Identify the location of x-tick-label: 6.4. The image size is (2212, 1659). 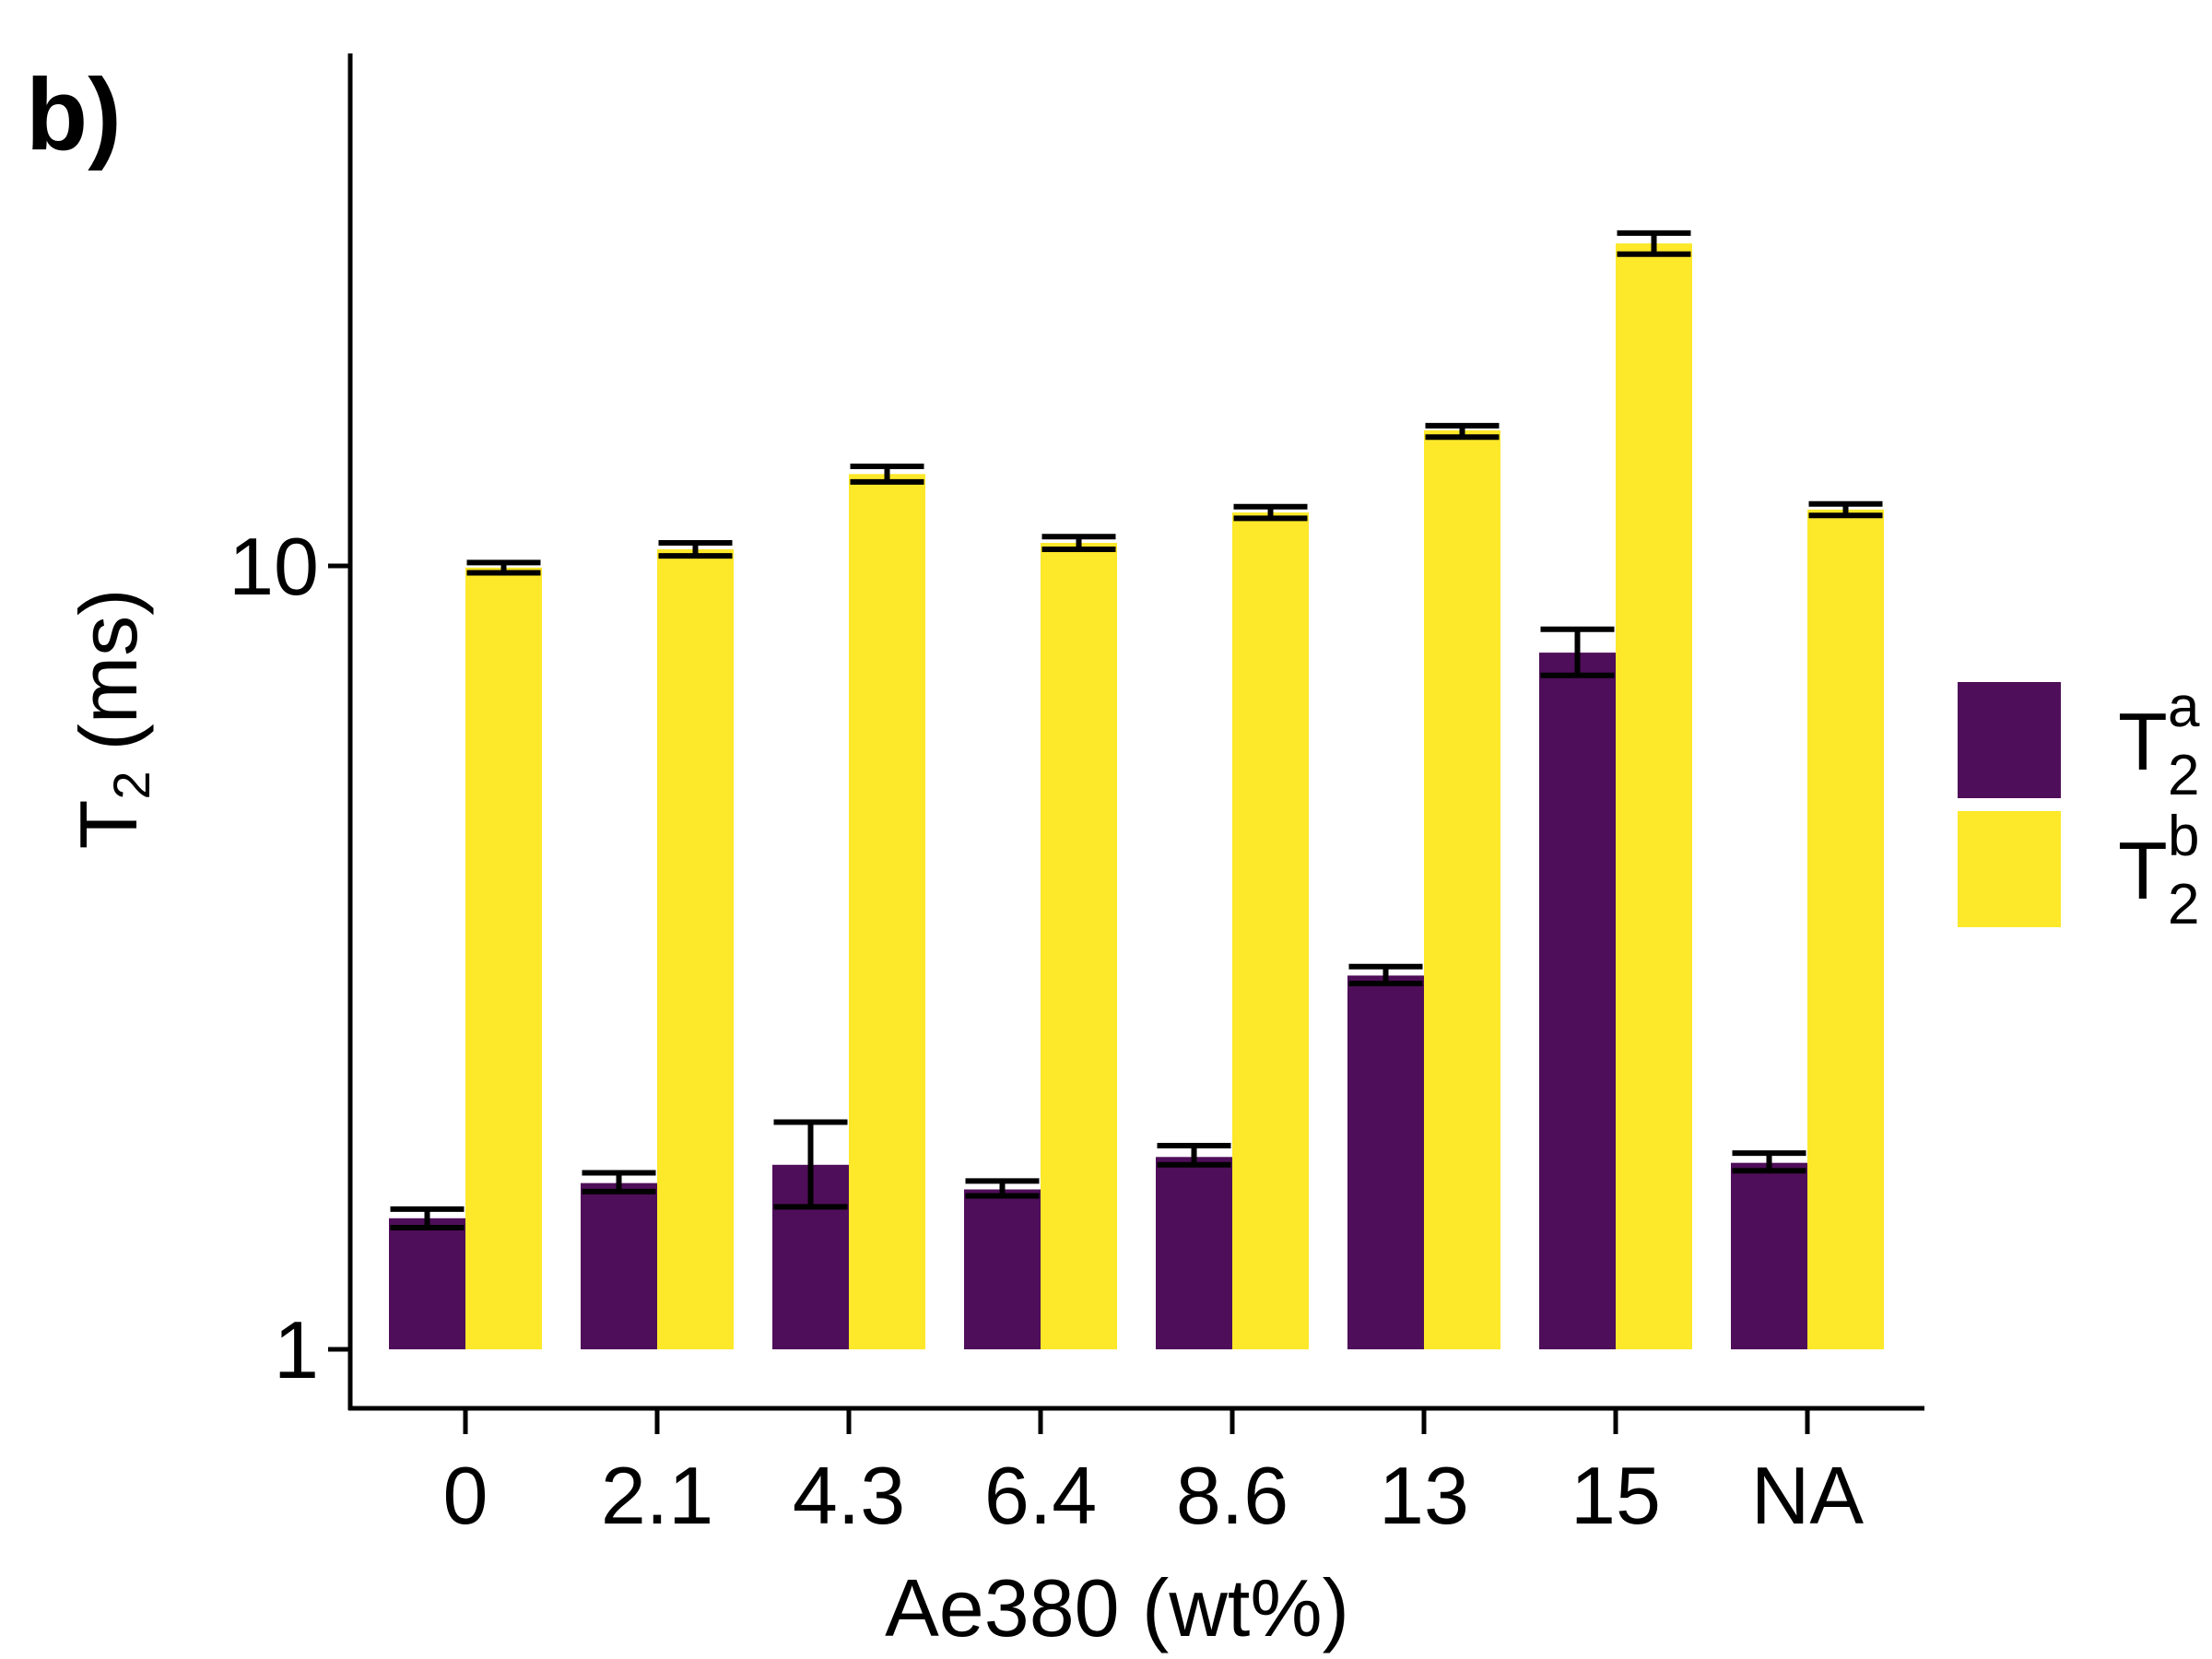
(1040, 1495).